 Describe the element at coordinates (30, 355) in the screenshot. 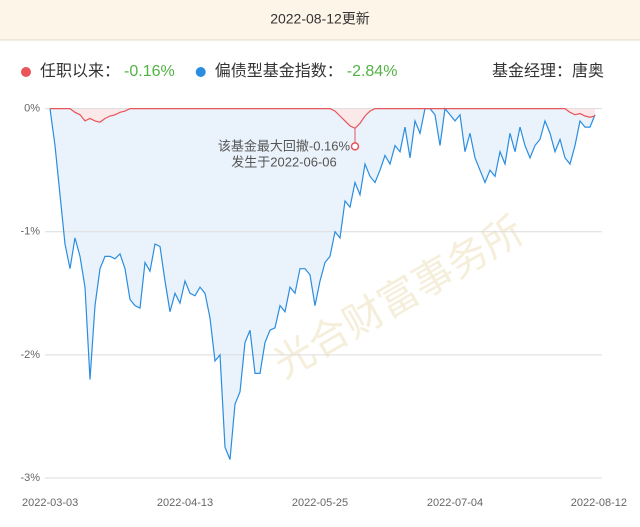

I see `y-tick-label: -2%` at that location.